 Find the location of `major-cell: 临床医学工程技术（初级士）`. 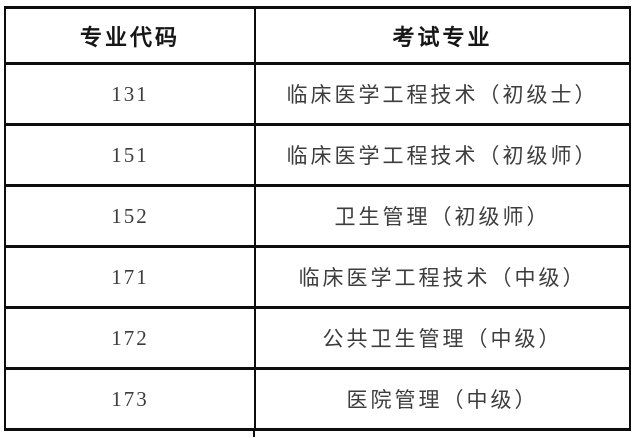

major-cell: 临床医学工程技术（初级士） is located at coordinates (442, 94).